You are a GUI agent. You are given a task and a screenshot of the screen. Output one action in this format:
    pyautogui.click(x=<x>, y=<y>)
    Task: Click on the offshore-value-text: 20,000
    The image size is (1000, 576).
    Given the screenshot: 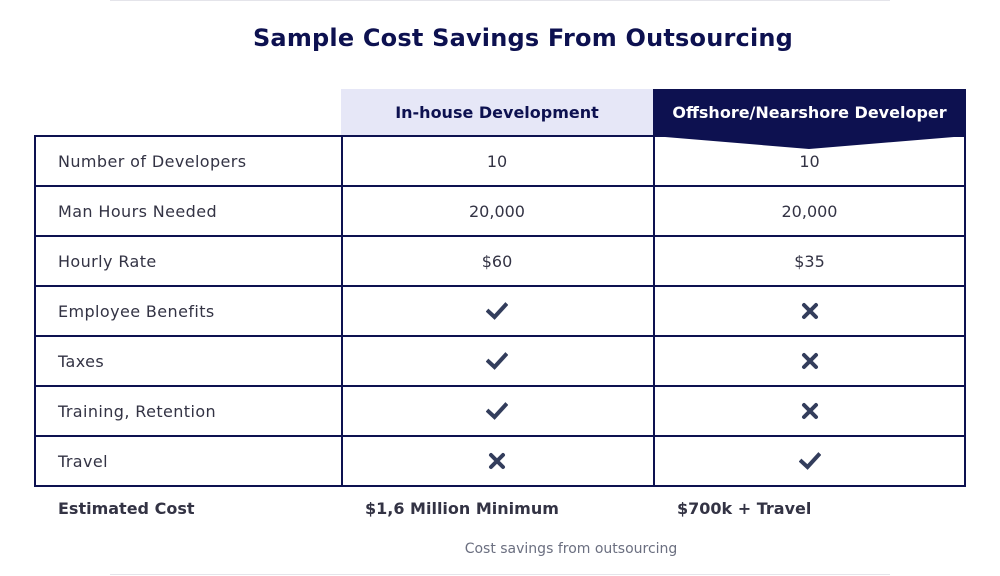 What is the action you would take?
    pyautogui.click(x=809, y=211)
    